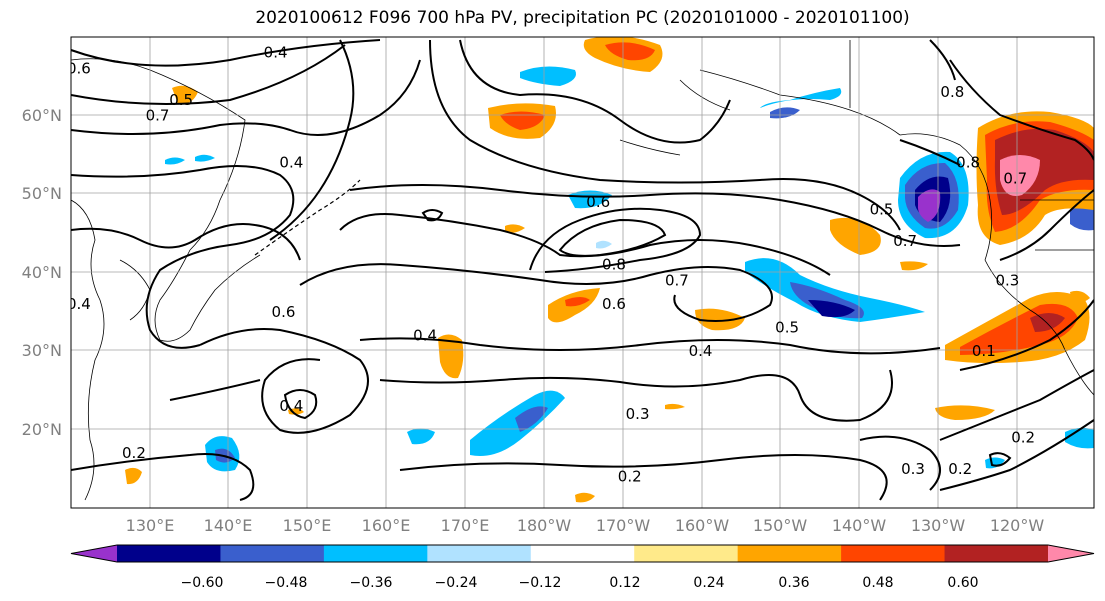 This screenshot has width=1105, height=601. I want to click on colorbar, so click(582, 553).